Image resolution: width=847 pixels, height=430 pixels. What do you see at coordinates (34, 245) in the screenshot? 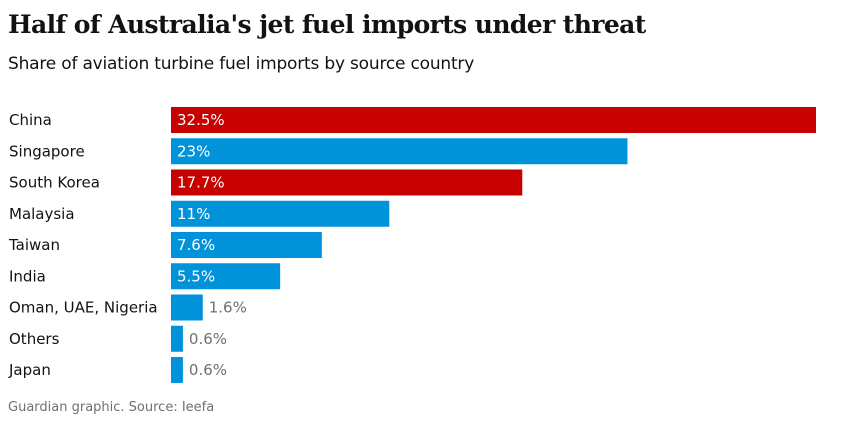
I see `category-label: Taiwan` at bounding box center [34, 245].